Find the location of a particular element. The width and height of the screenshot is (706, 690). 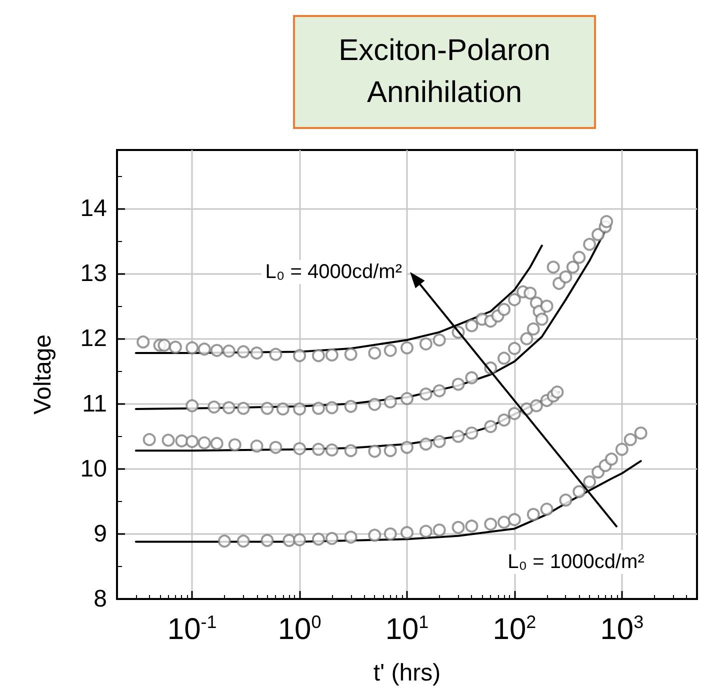

y-tick-label: 9 is located at coordinates (100, 534).